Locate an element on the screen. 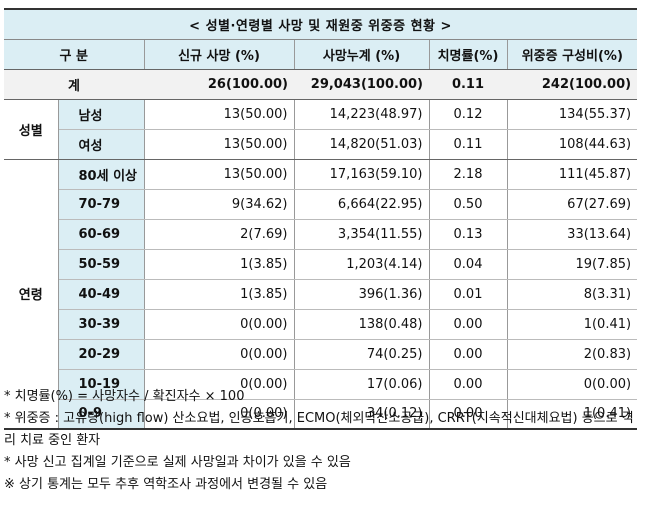 The height and width of the screenshot is (505, 645). row-label: 80세 이상 is located at coordinates (101, 174).